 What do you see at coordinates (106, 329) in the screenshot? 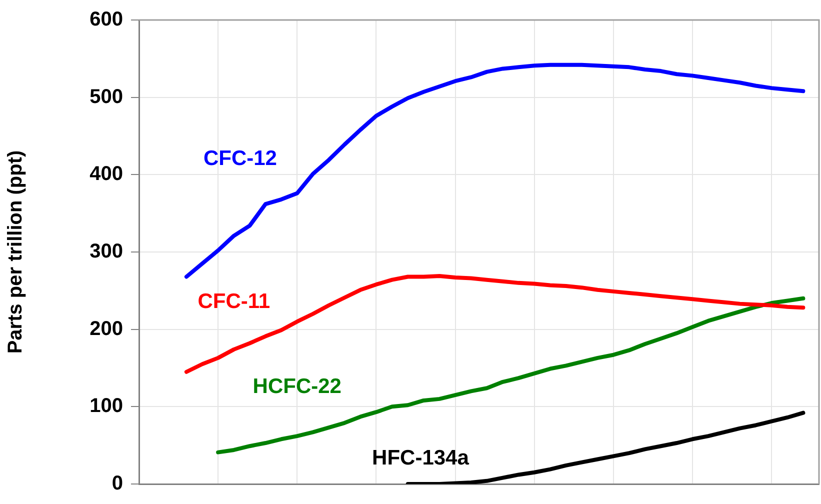
I see `y-tick-label: 200` at bounding box center [106, 329].